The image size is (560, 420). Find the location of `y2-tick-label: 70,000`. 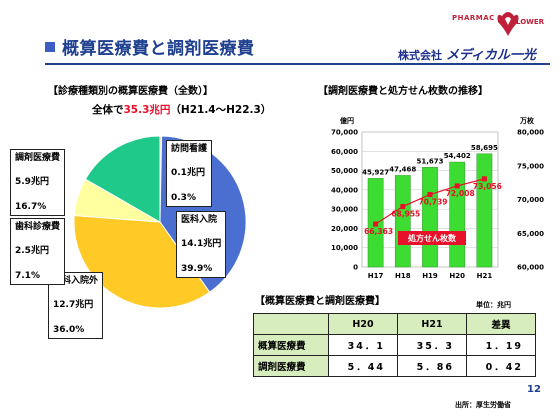

y2-tick-label: 70,000 is located at coordinates (530, 200).